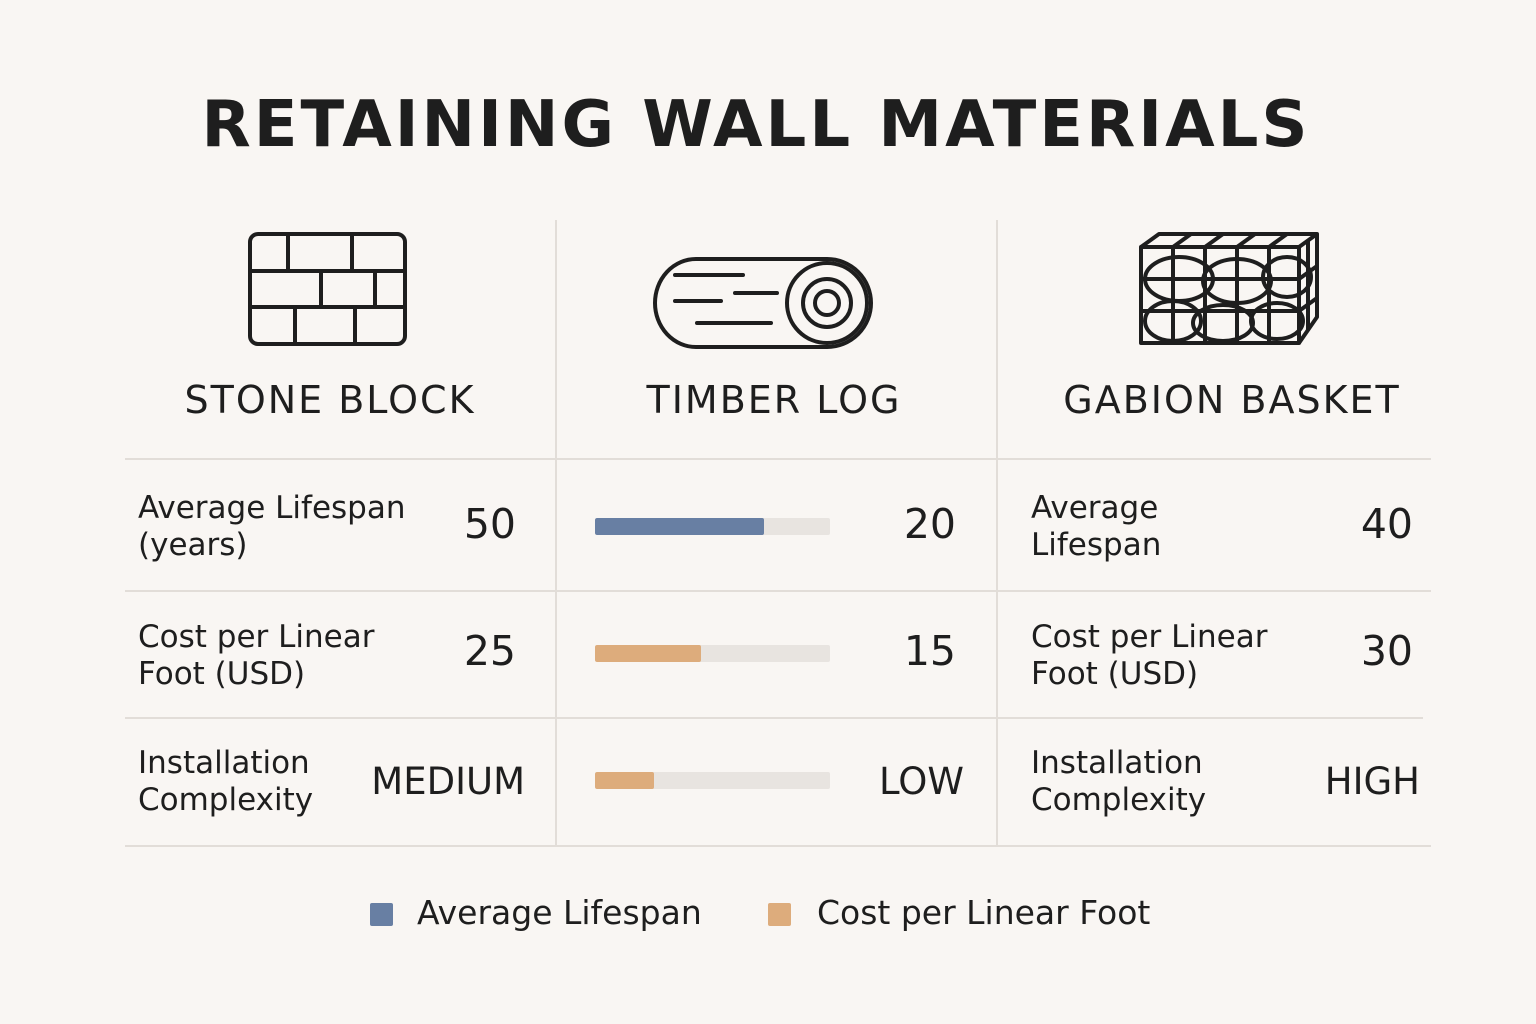  What do you see at coordinates (712, 780) in the screenshot?
I see `bar-track-complexity` at bounding box center [712, 780].